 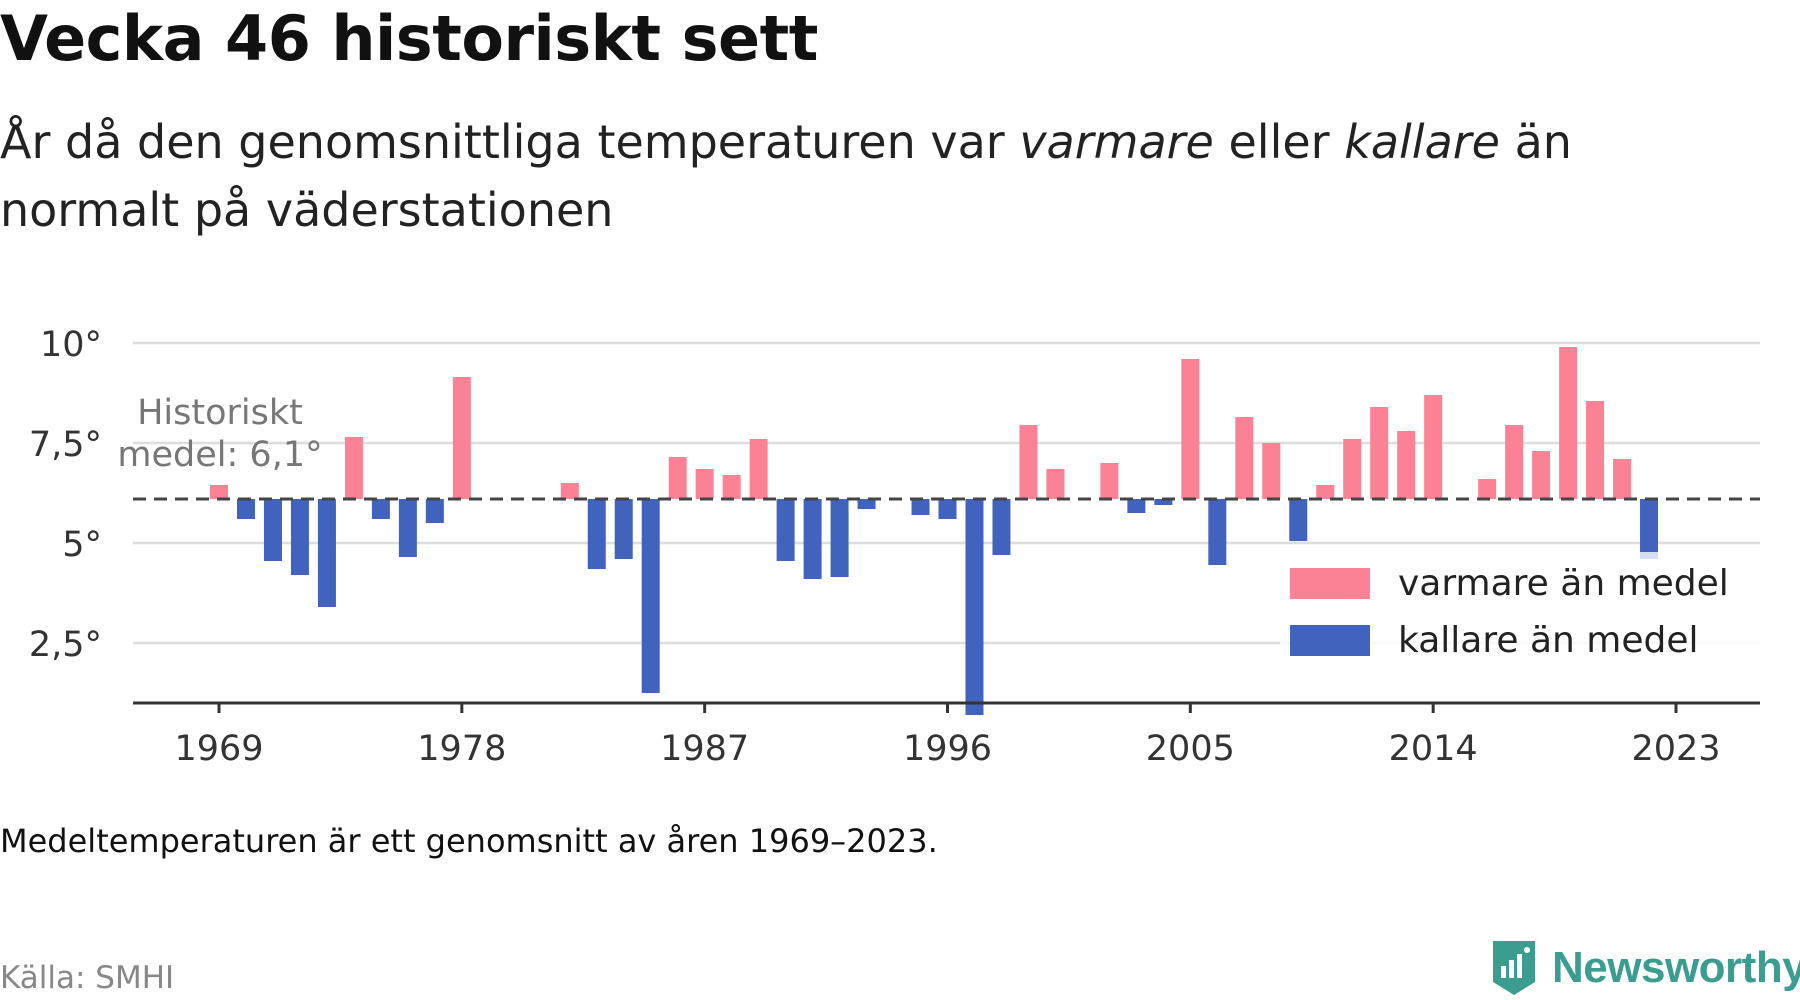 I want to click on x-tick-label: 2014, so click(x=1433, y=749).